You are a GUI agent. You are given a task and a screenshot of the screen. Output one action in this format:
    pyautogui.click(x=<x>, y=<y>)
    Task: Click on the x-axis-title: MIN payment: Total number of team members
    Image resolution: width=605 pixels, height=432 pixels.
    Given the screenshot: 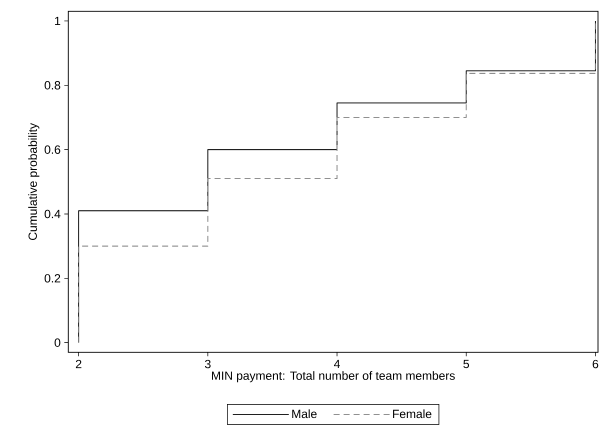 What is the action you would take?
    pyautogui.click(x=333, y=376)
    